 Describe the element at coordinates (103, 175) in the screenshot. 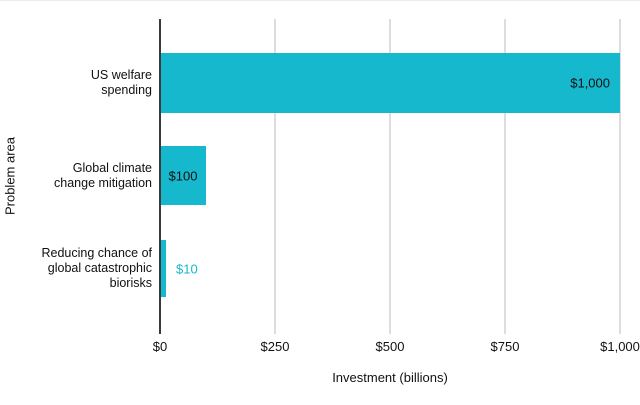

I see `category-label-text: Global climate change mitigation` at that location.